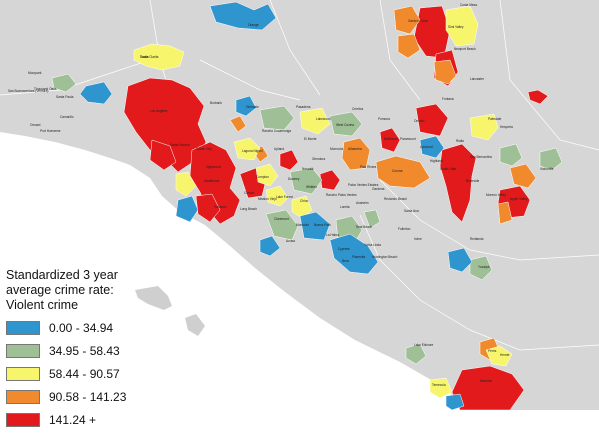 The image size is (599, 434). What do you see at coordinates (62, 275) in the screenshot?
I see `legend-title-line-1: Standardized 3 year` at bounding box center [62, 275].